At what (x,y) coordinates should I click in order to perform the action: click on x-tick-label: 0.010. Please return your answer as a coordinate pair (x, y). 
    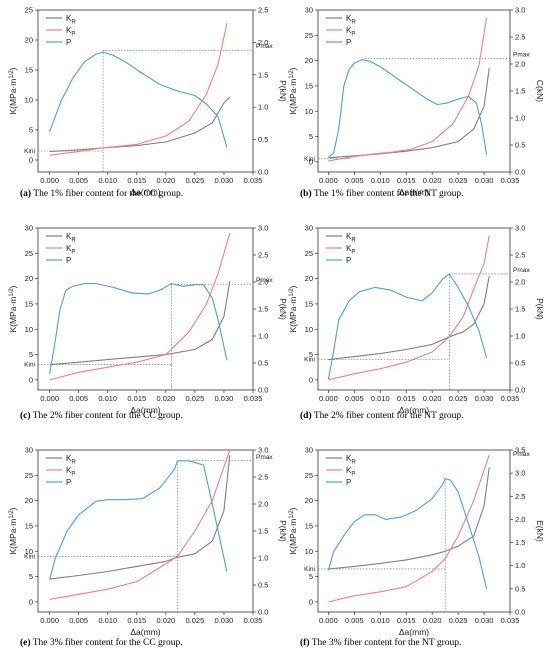
    Looking at the image, I should click on (107, 398).